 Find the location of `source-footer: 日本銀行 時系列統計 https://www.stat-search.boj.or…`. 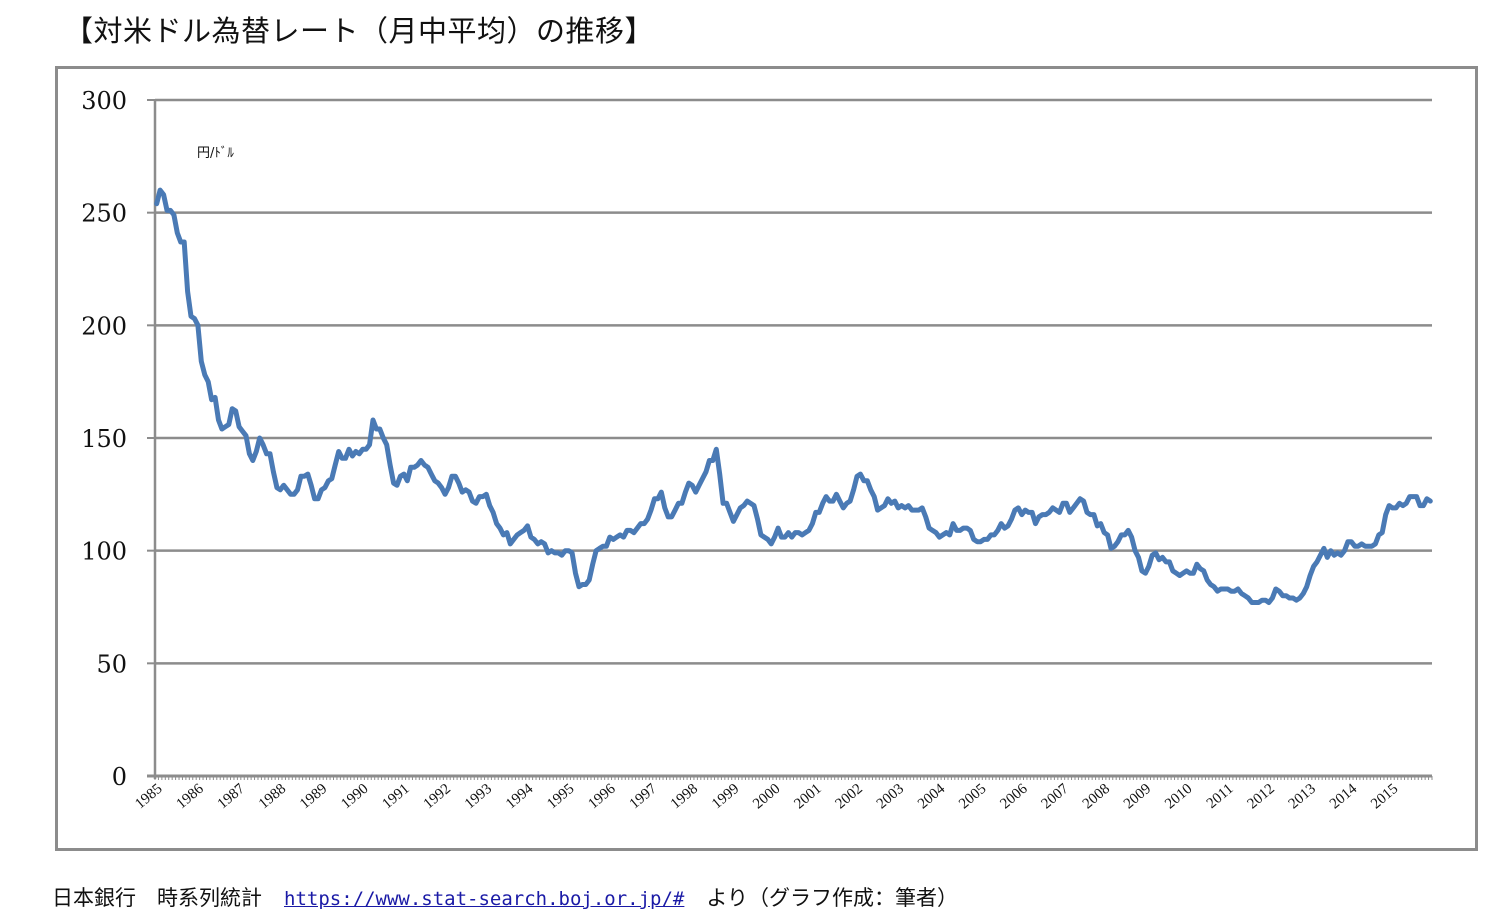

source-footer: 日本銀行 時系列統計 https://www.stat-search.boj.or… is located at coordinates (505, 897).